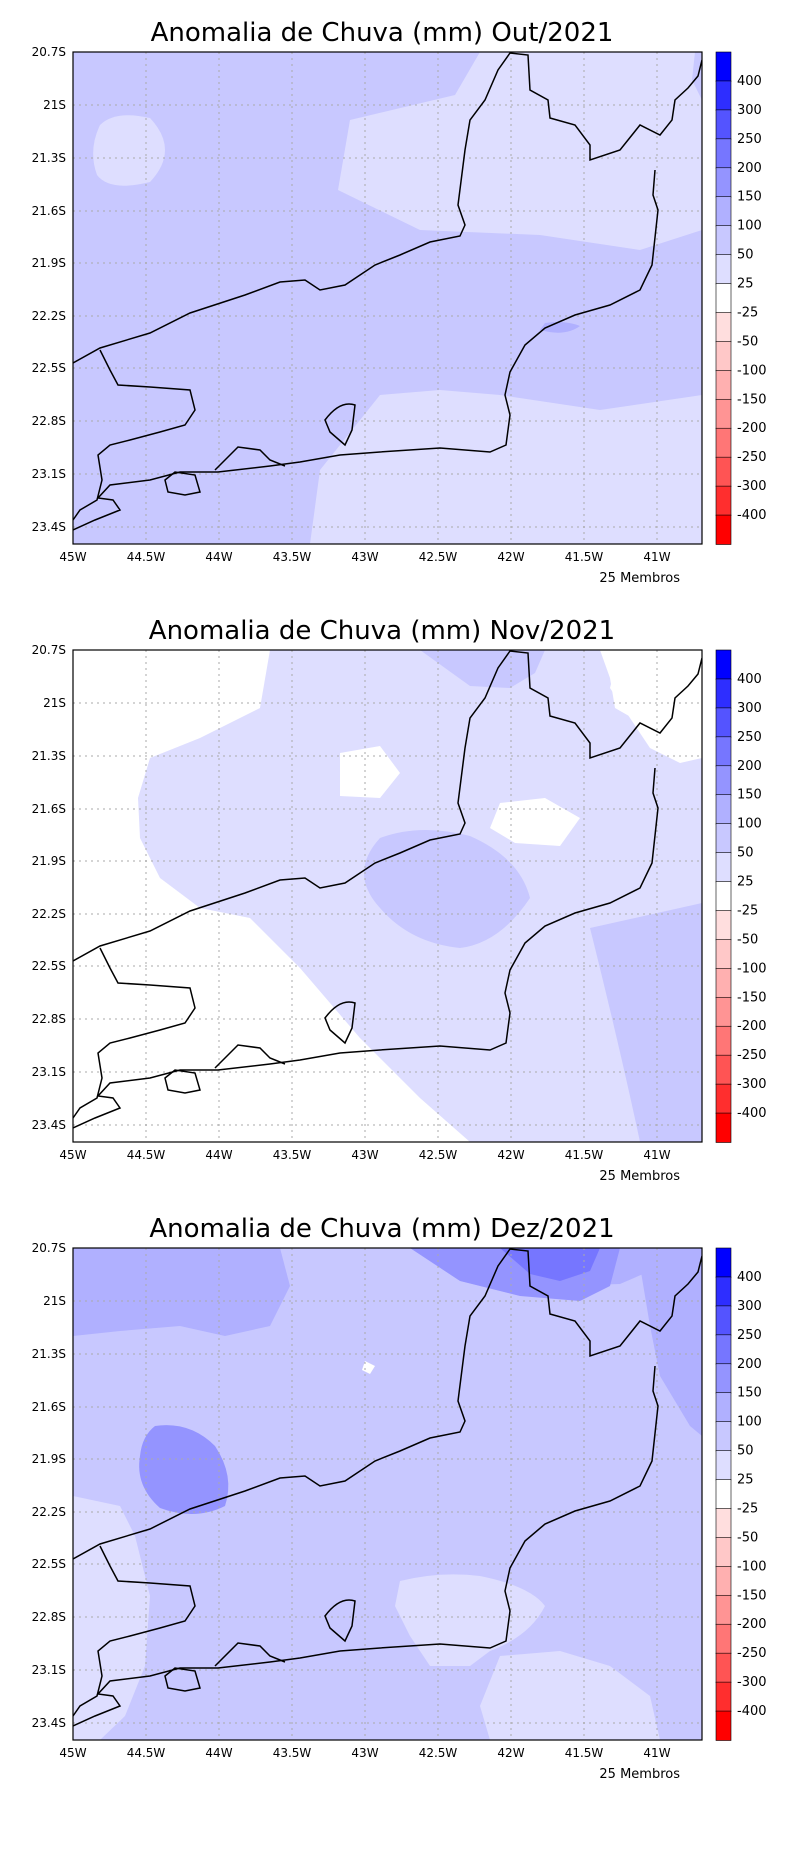 The width and height of the screenshot is (800, 1854). What do you see at coordinates (382, 33) in the screenshot?
I see `map-title: Anomalia de Chuva (mm) Out/2021` at bounding box center [382, 33].